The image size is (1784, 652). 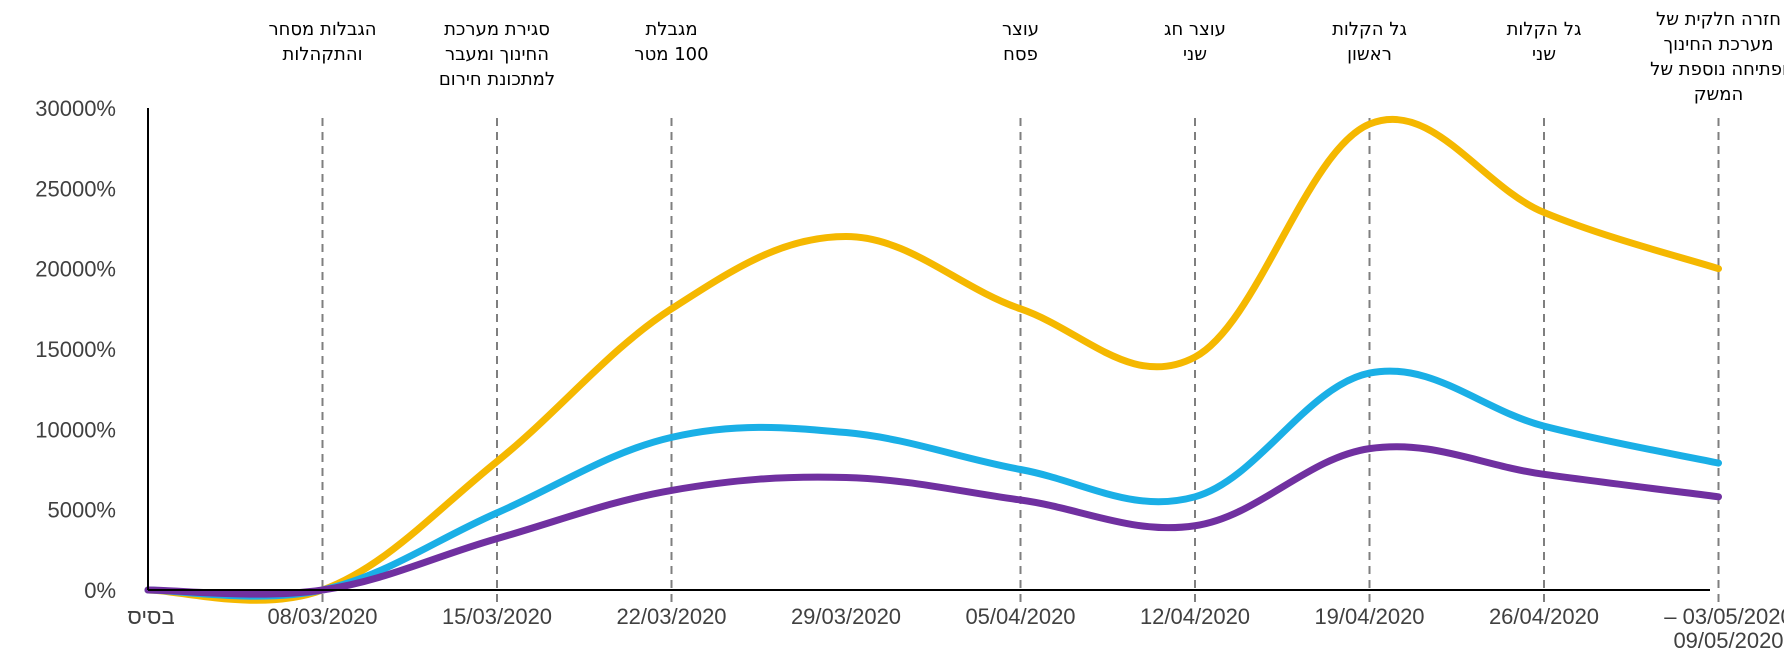 What do you see at coordinates (81, 510) in the screenshot?
I see `y-tick-label: 5000%` at bounding box center [81, 510].